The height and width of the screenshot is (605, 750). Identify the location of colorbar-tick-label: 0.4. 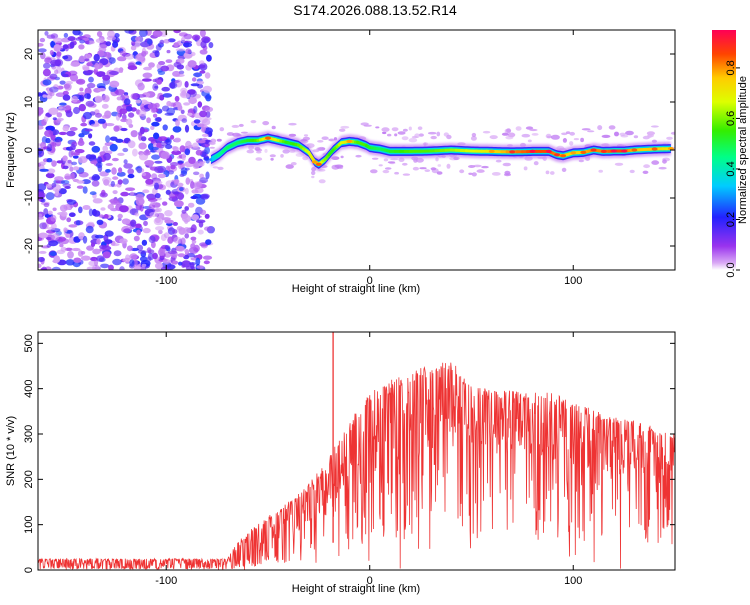
(731, 168).